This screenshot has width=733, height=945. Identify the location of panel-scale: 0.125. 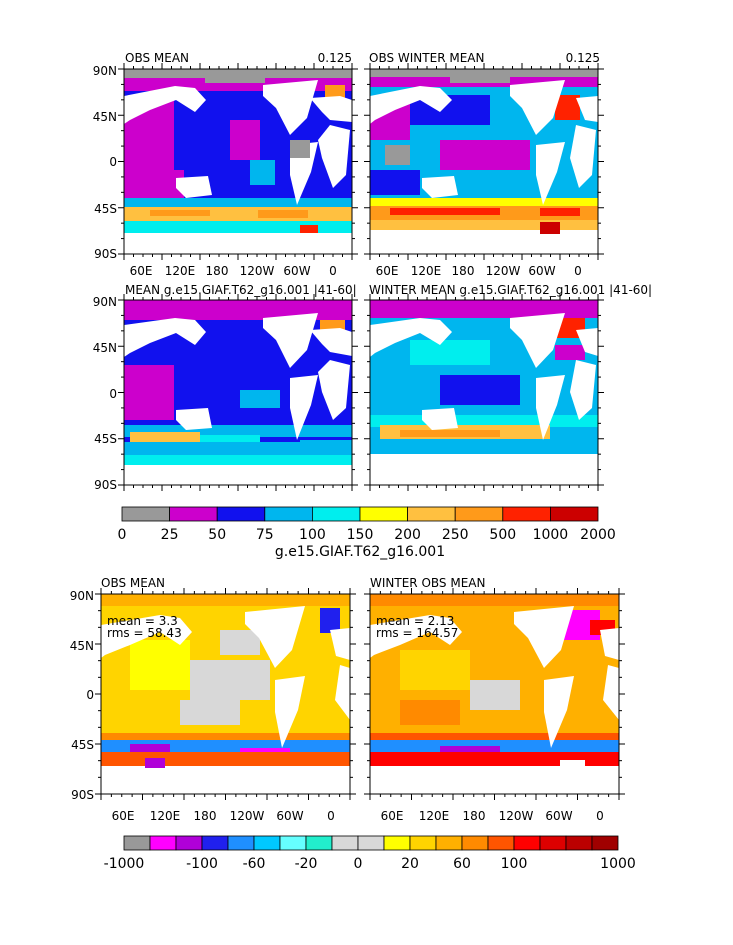
(335, 58).